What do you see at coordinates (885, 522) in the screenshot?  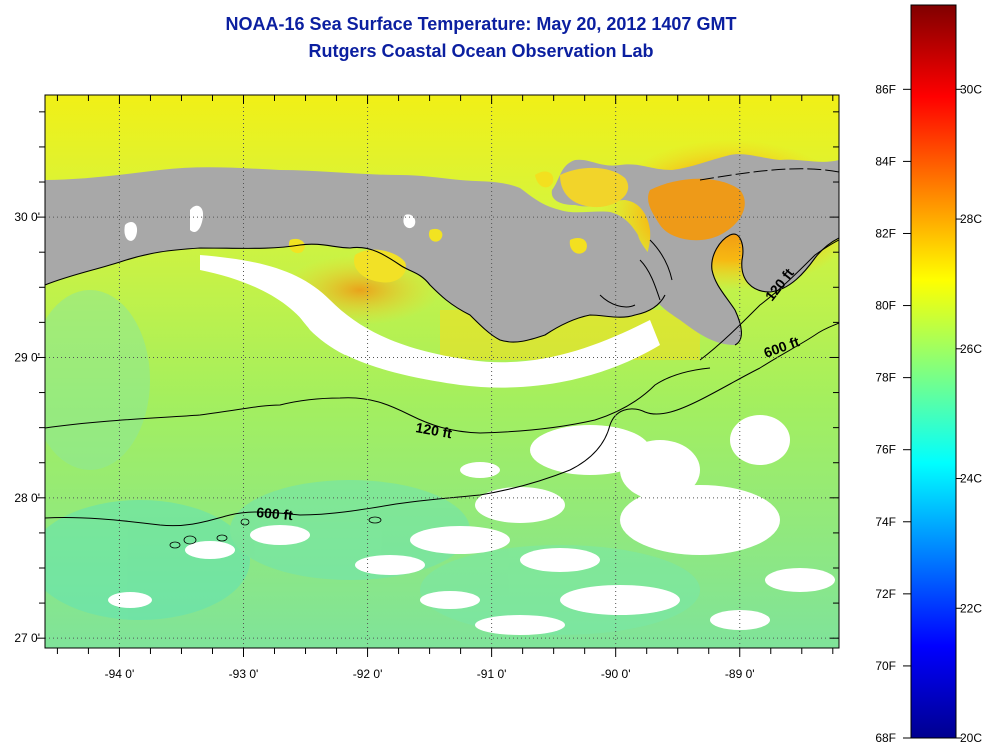 I see `colorbar-label-f: 74F` at bounding box center [885, 522].